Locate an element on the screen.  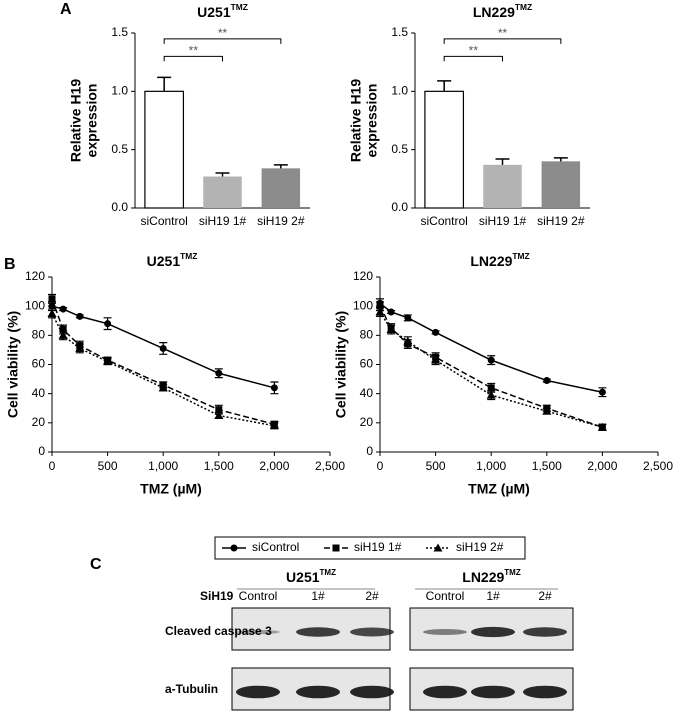
blot-title: LN229TMZ is located at coordinates (491, 576).